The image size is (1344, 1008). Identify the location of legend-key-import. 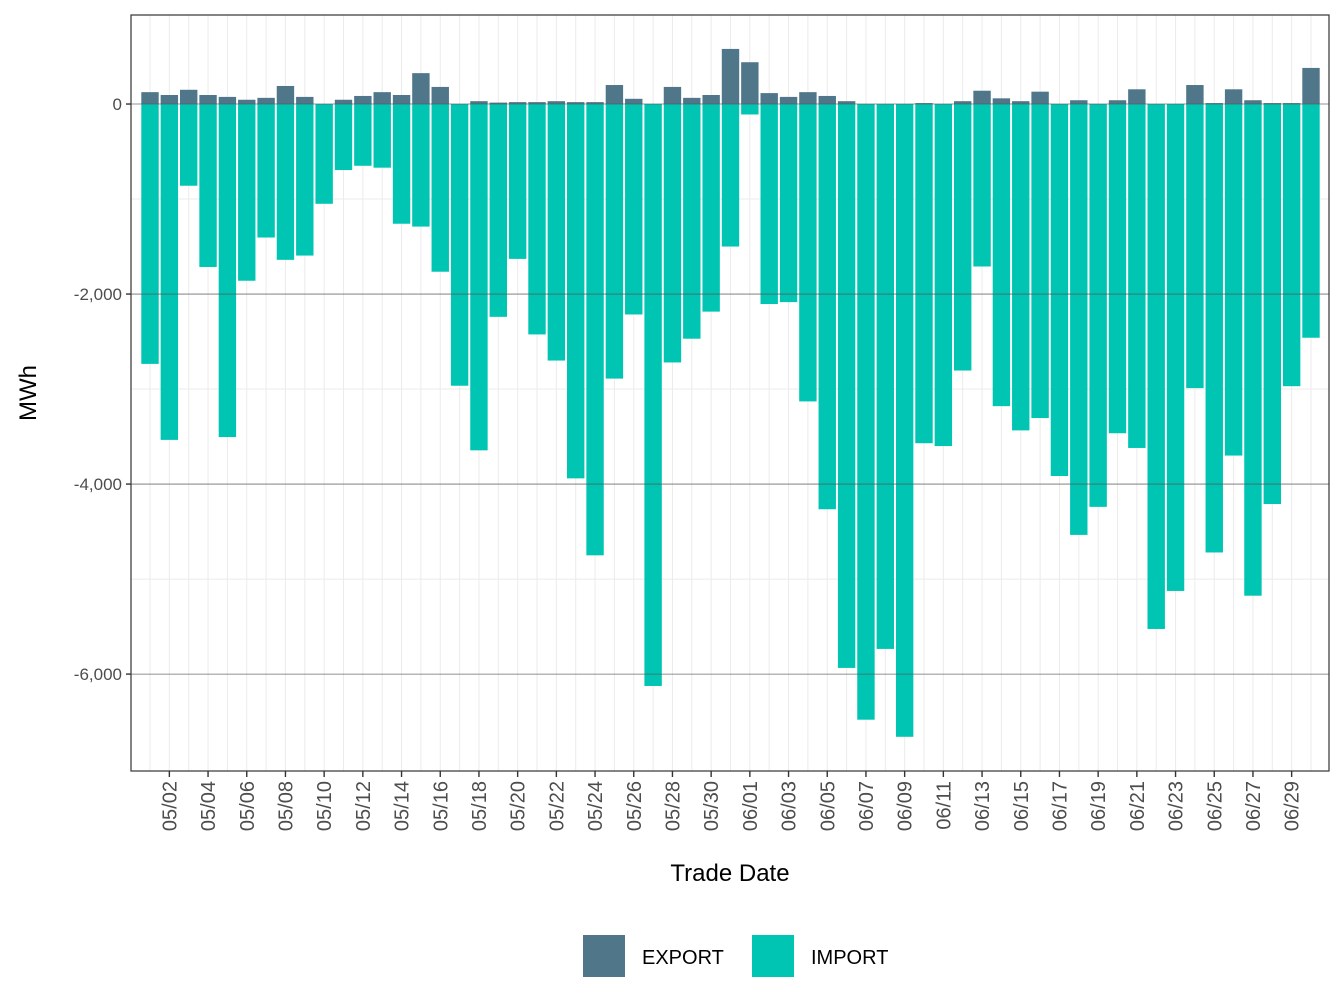
(773, 956).